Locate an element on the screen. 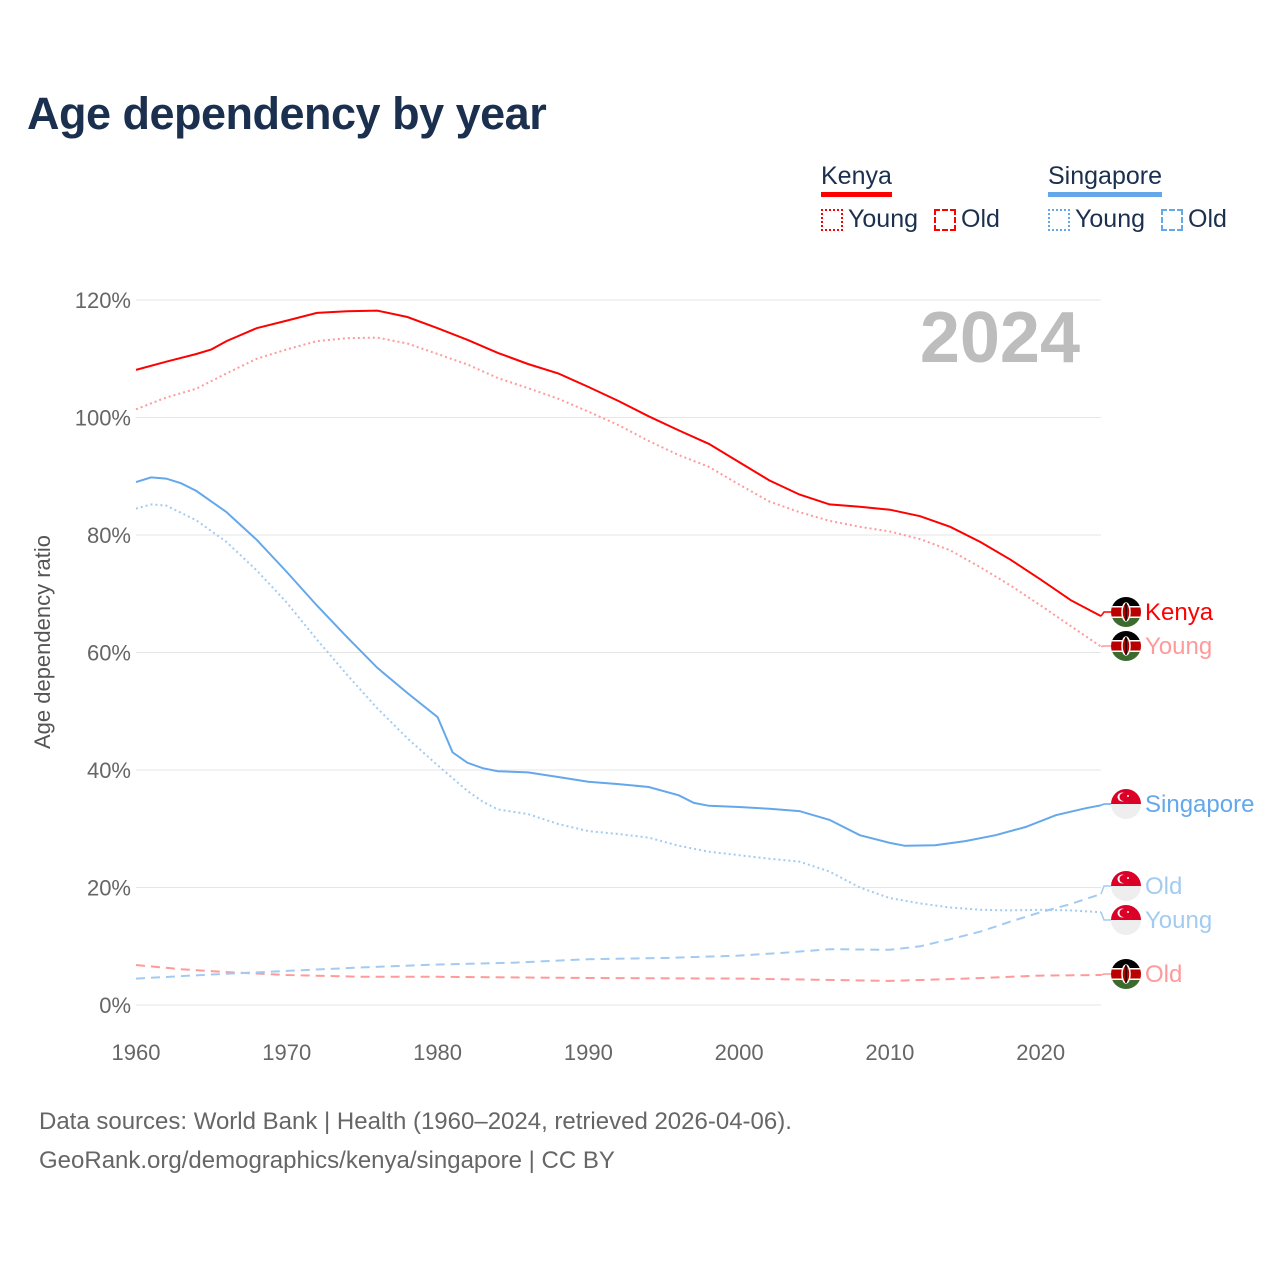  chart-title: Age dependency by year is located at coordinates (287, 113).